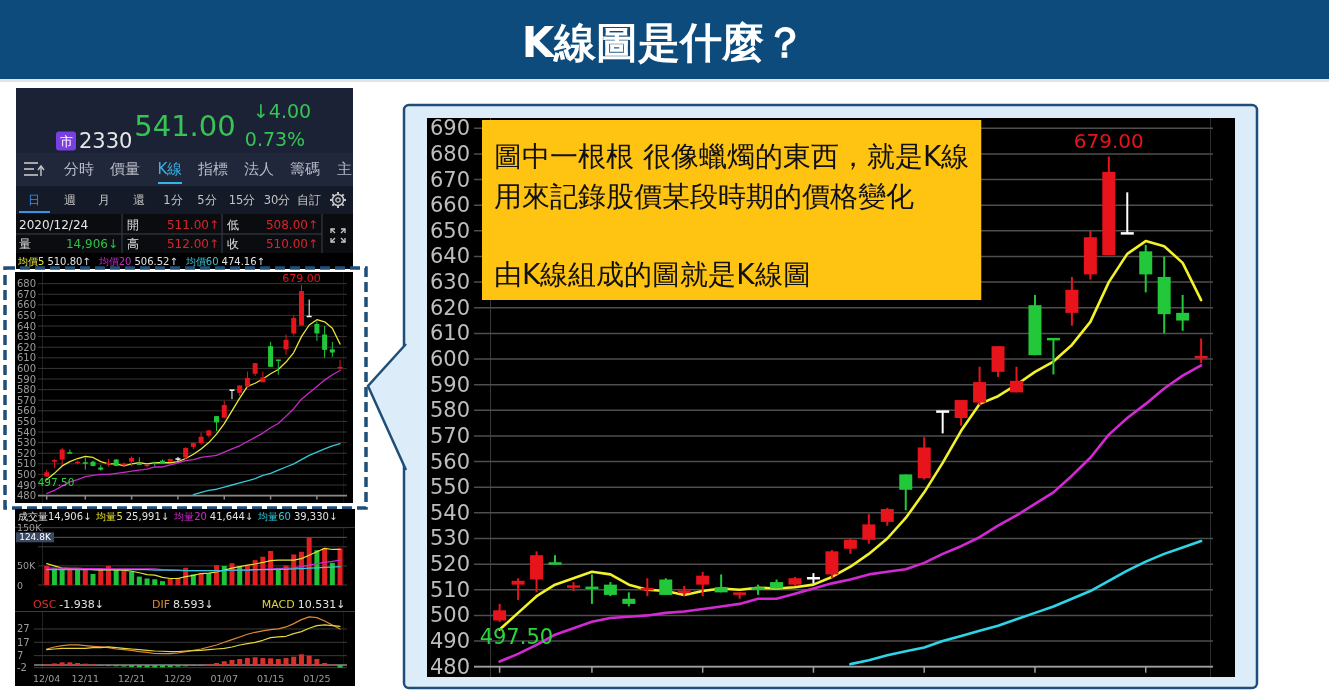 The width and height of the screenshot is (1329, 696). I want to click on ytick: -2, so click(22, 668).